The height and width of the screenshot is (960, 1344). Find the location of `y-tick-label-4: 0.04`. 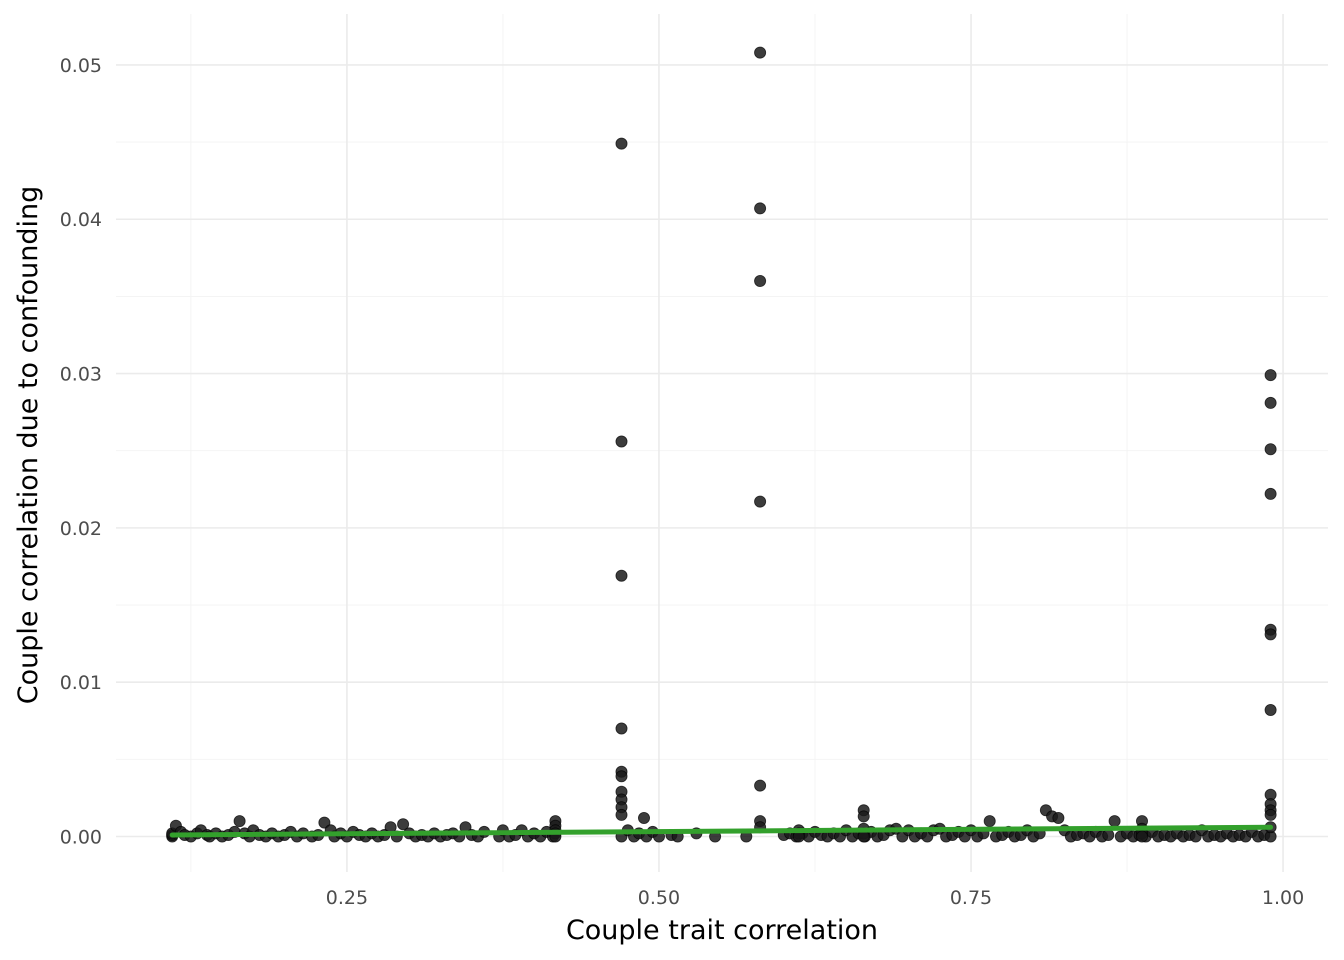

y-tick-label-4: 0.04 is located at coordinates (81, 220).